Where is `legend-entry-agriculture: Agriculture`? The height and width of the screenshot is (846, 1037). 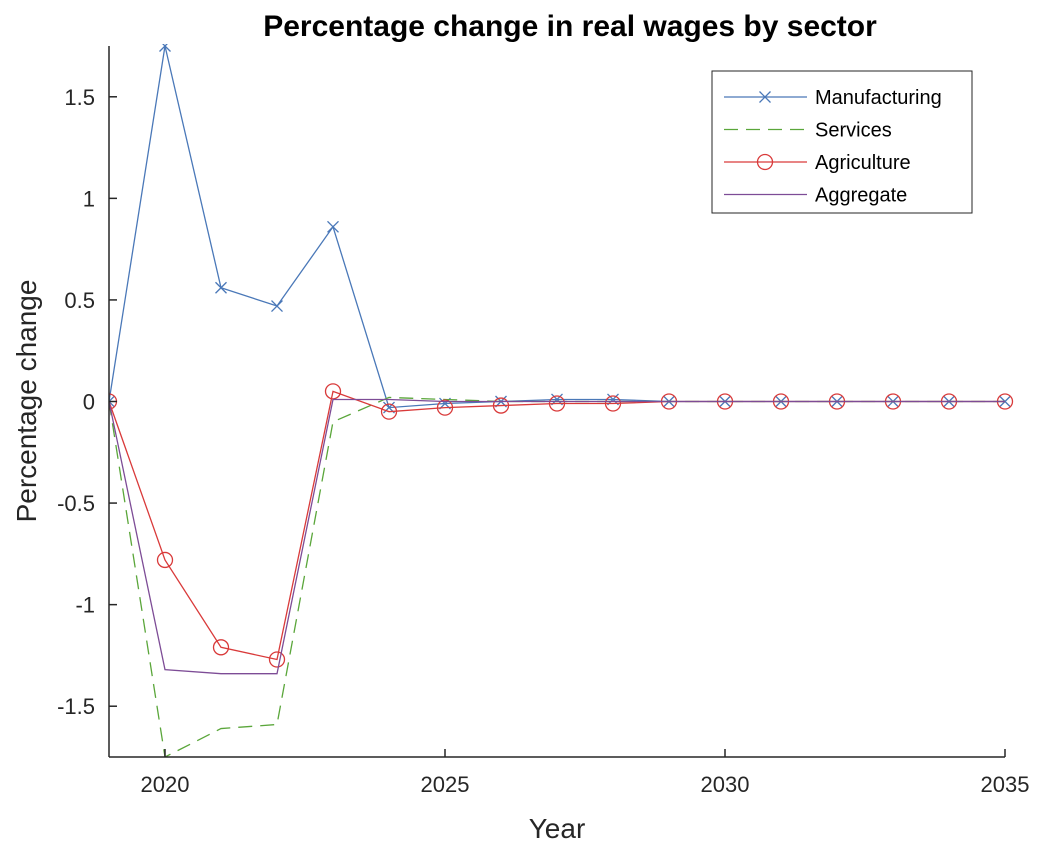
legend-entry-agriculture: Agriculture is located at coordinates (817, 163).